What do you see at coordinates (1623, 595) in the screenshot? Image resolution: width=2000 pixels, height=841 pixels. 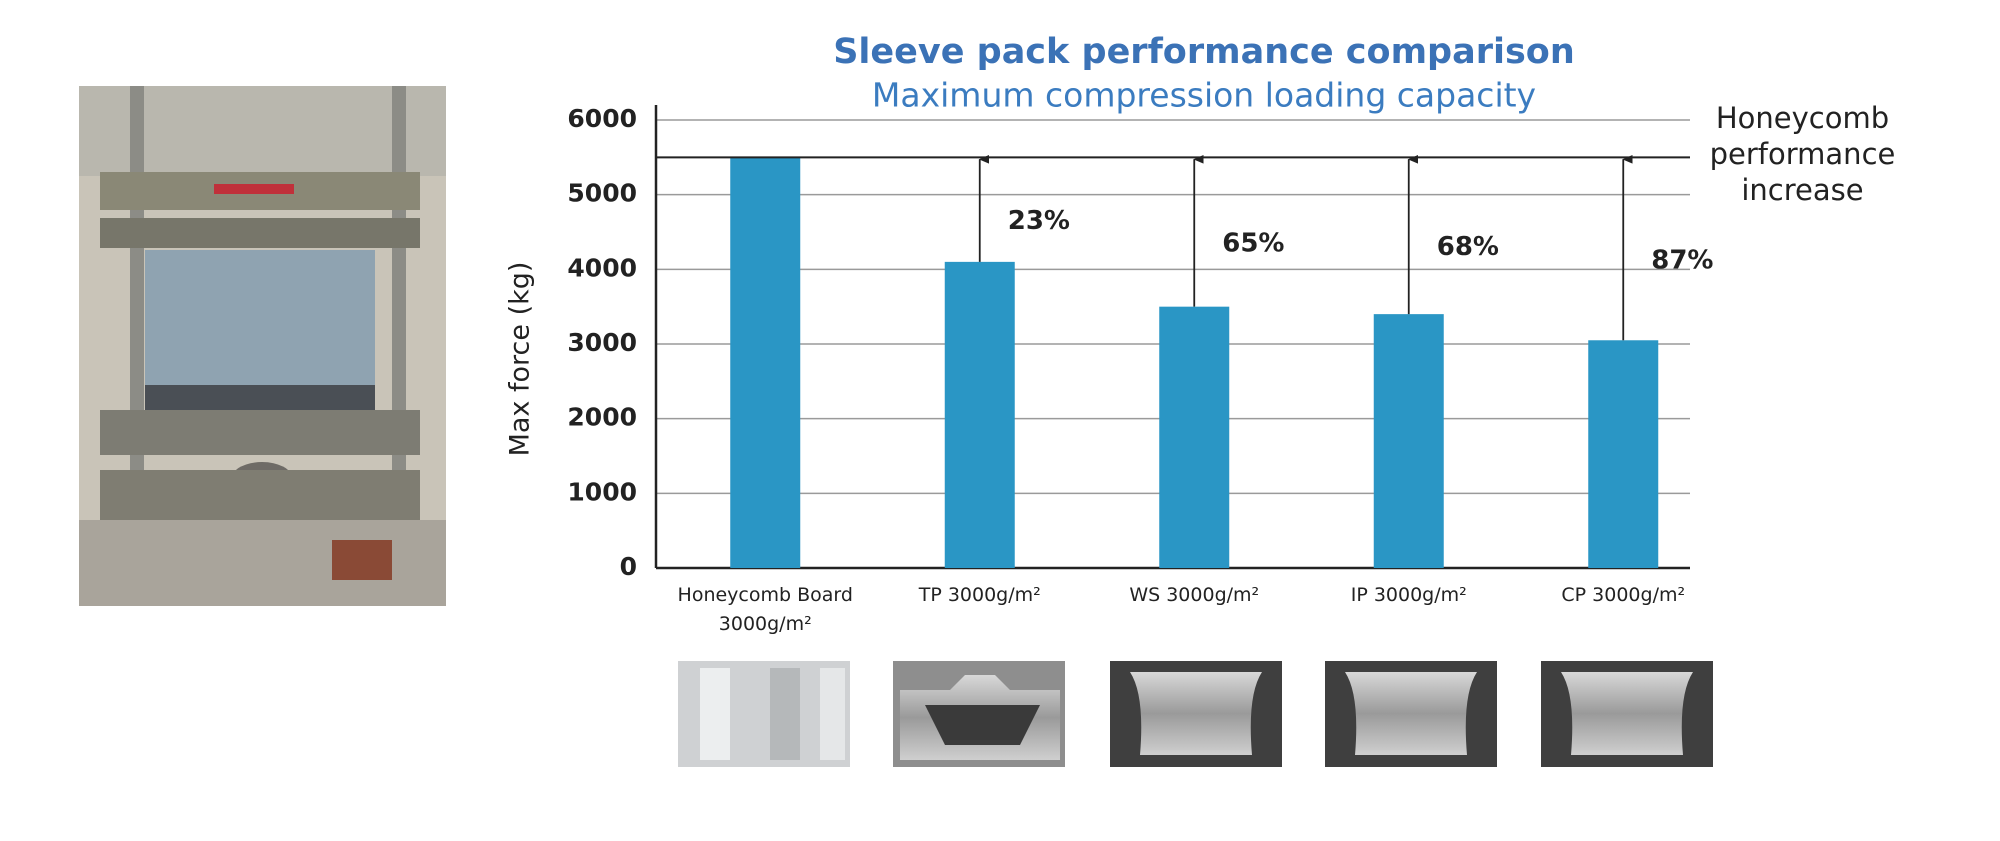 I see `x-tick-label: CP 3000g/m²` at bounding box center [1623, 595].